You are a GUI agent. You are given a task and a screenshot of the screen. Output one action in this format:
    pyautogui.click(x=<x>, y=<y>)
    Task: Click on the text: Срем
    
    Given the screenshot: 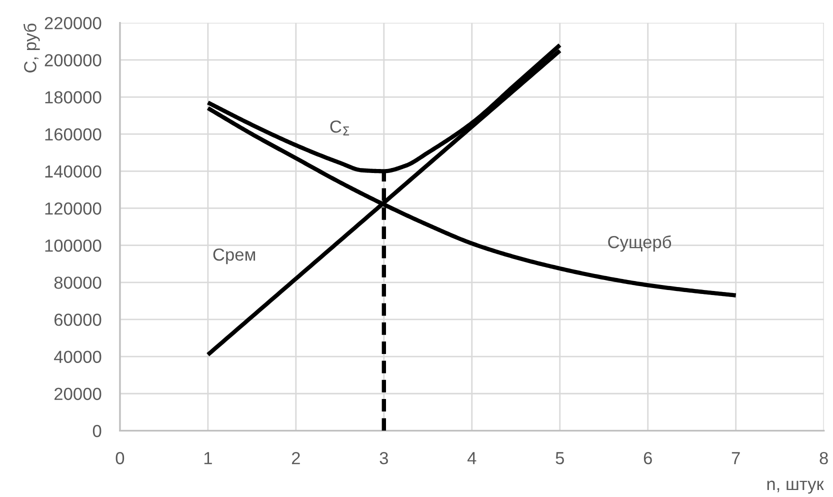 What is the action you would take?
    pyautogui.click(x=234, y=256)
    